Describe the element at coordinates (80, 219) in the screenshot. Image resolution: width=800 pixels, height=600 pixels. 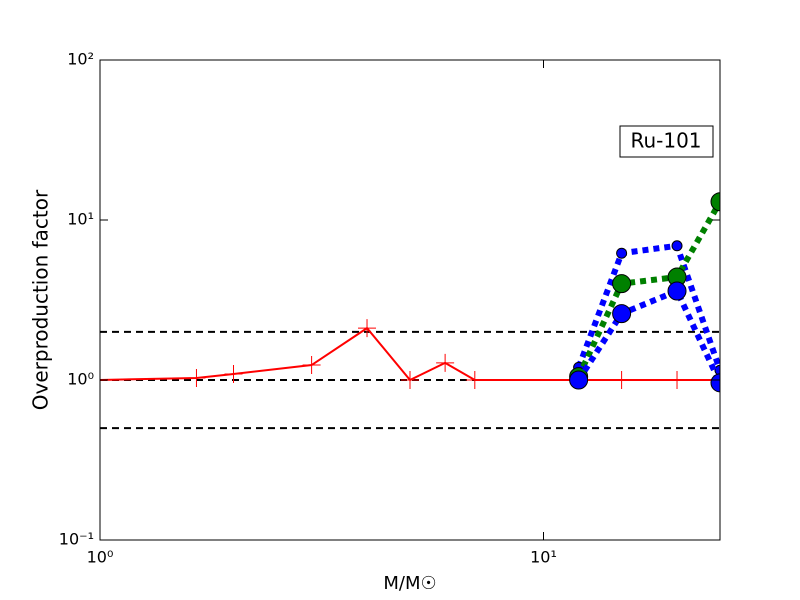
I see `y-tick-label: 10¹` at that location.